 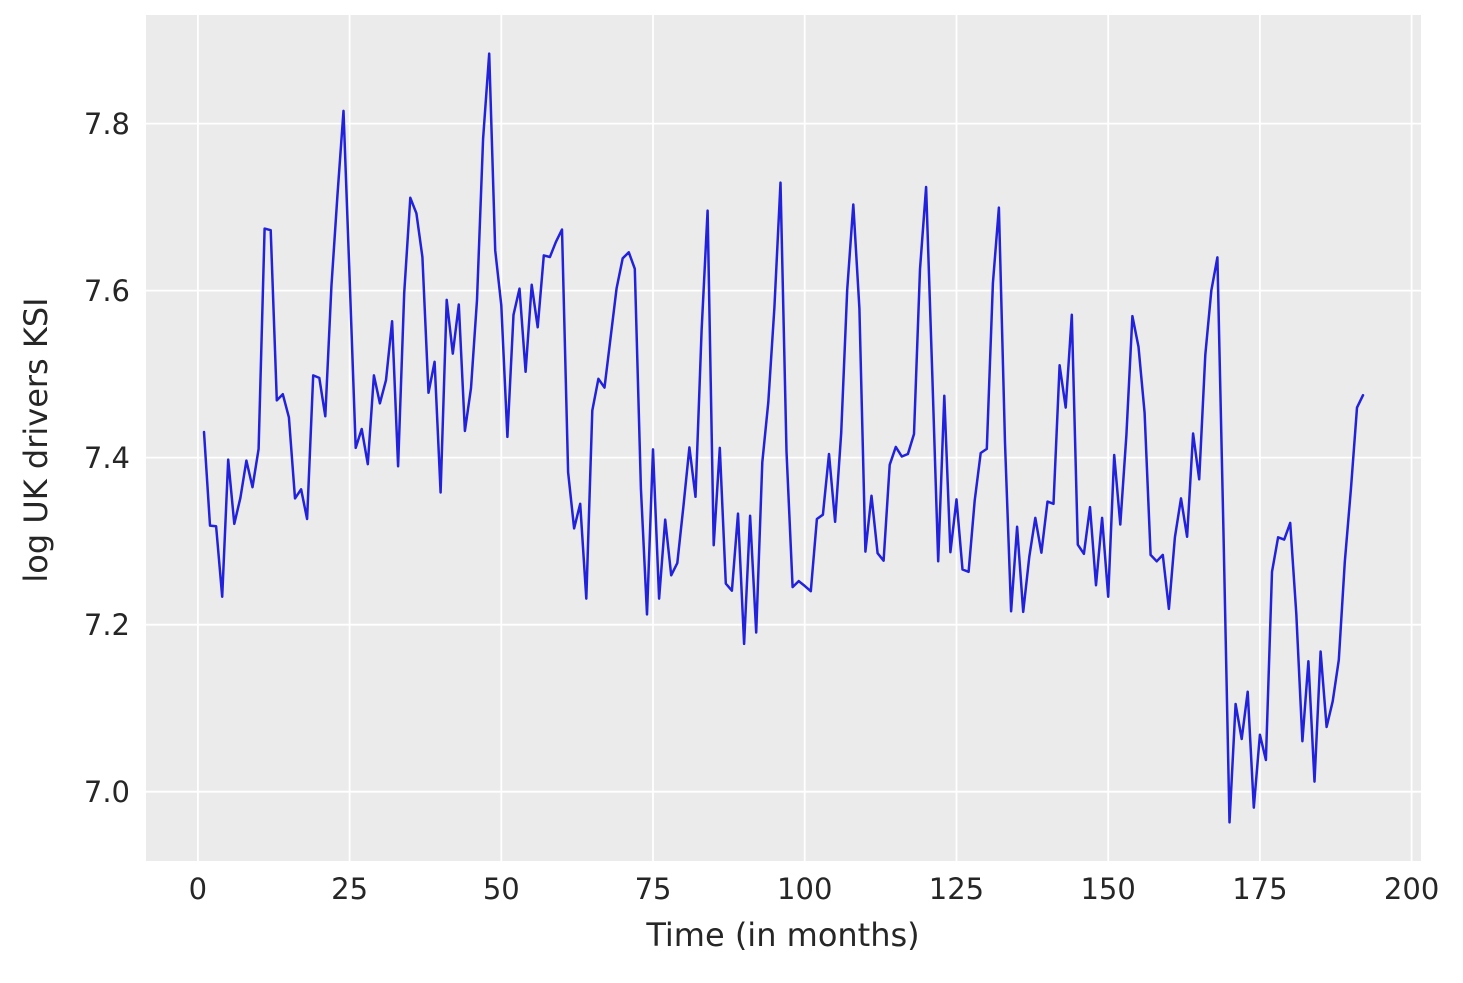 What do you see at coordinates (805, 889) in the screenshot?
I see `x-tick-label: 100` at bounding box center [805, 889].